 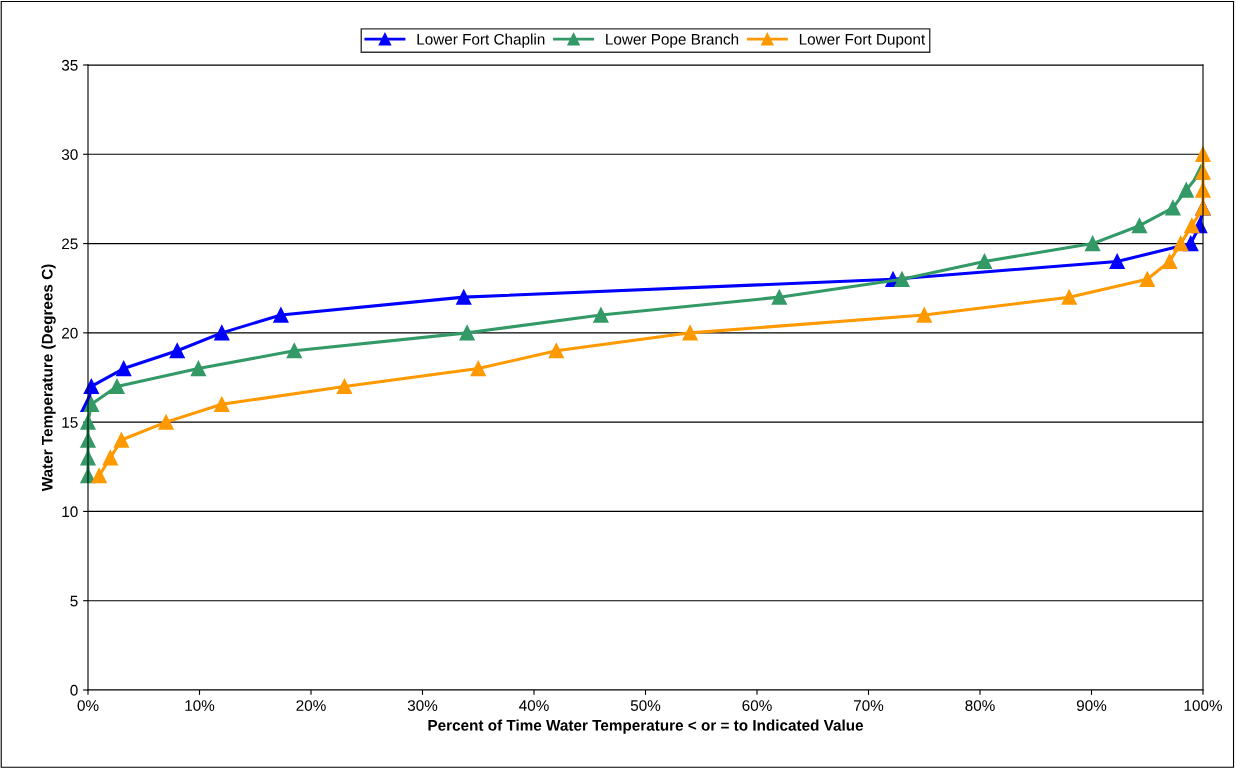 I want to click on x-tick-label: 50%, so click(x=645, y=705).